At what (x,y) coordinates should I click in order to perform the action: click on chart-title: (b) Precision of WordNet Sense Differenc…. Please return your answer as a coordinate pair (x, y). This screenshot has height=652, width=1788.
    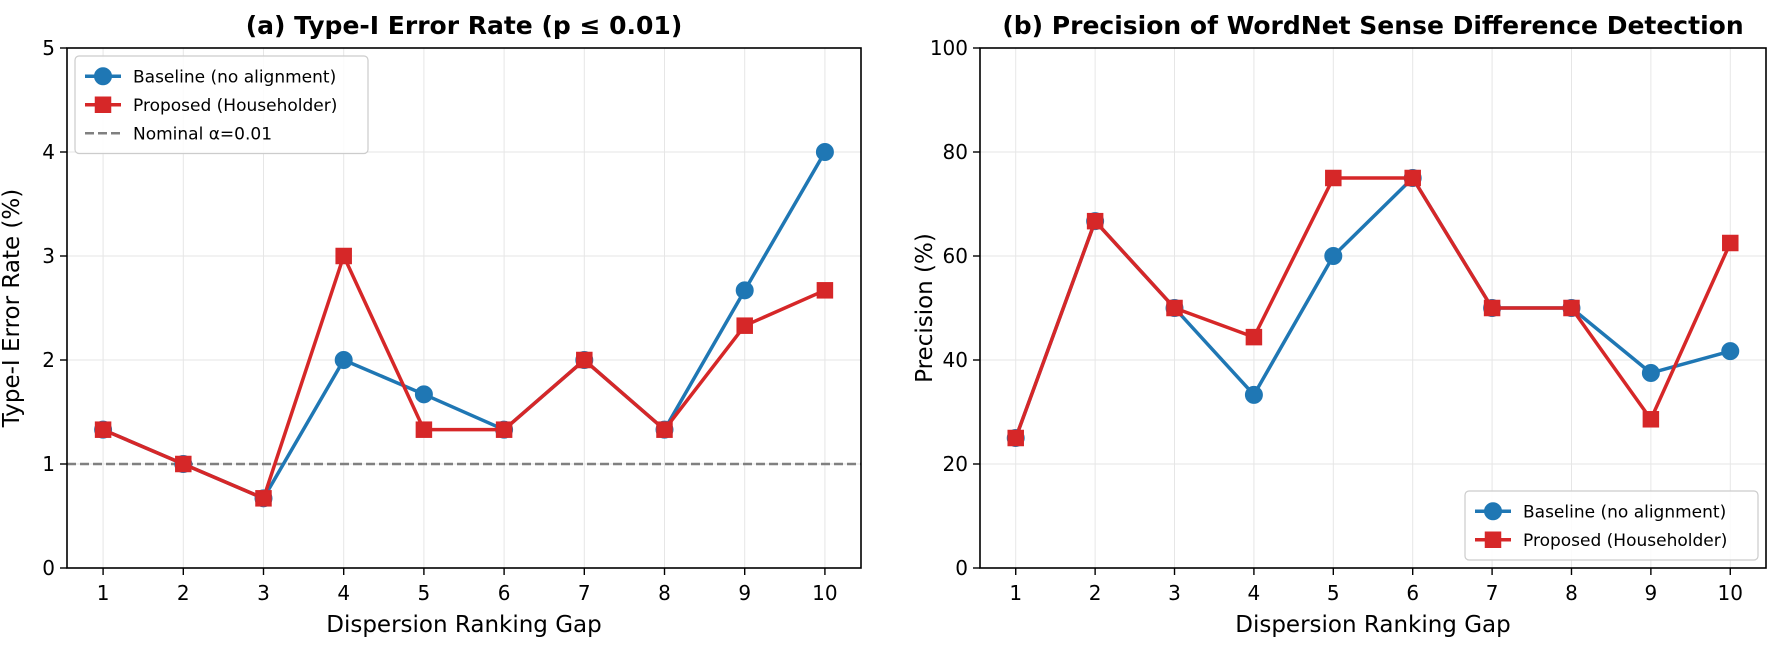
    Looking at the image, I should click on (1372, 25).